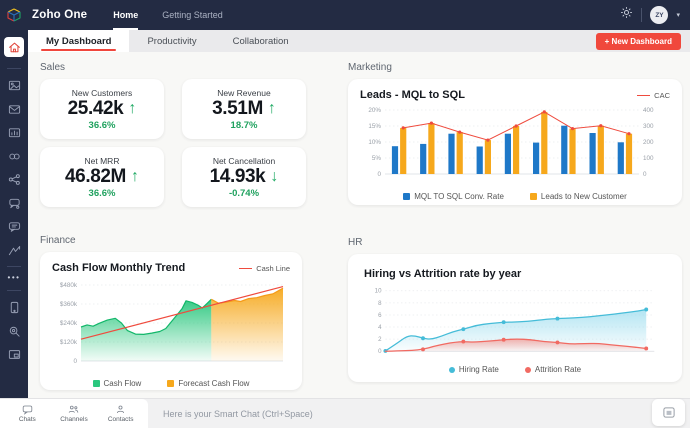 Image resolution: width=690 pixels, height=428 pixels. Describe the element at coordinates (102, 160) in the screenshot. I see `kpi-title: Net MRR` at that location.